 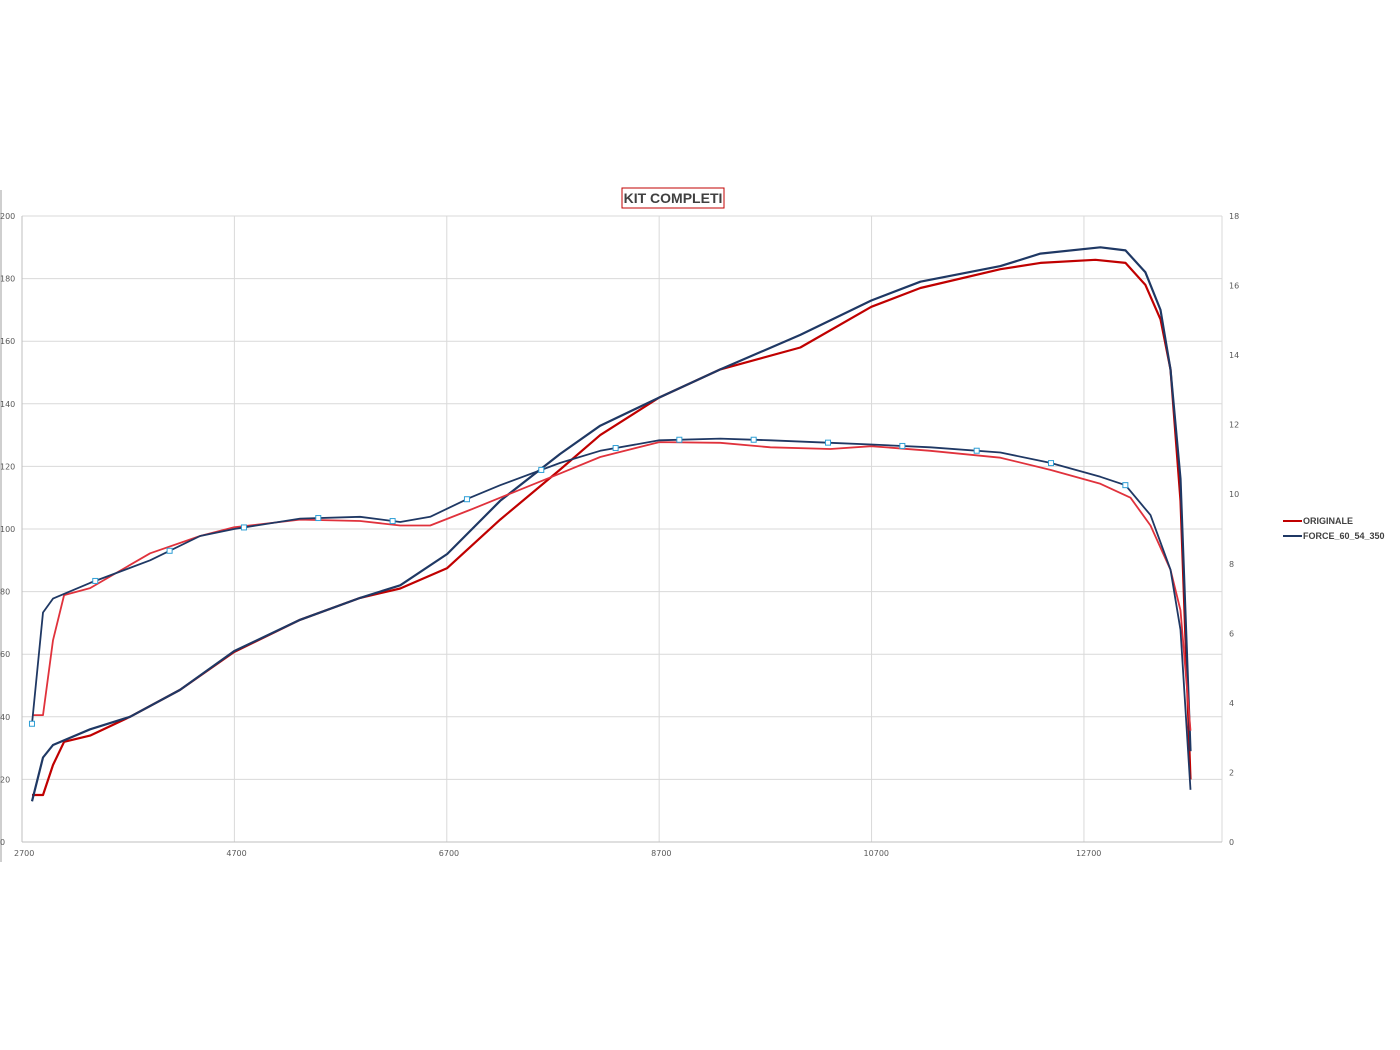 What do you see at coordinates (7, 466) in the screenshot?
I see `y-left-tick-label: 120` at bounding box center [7, 466].